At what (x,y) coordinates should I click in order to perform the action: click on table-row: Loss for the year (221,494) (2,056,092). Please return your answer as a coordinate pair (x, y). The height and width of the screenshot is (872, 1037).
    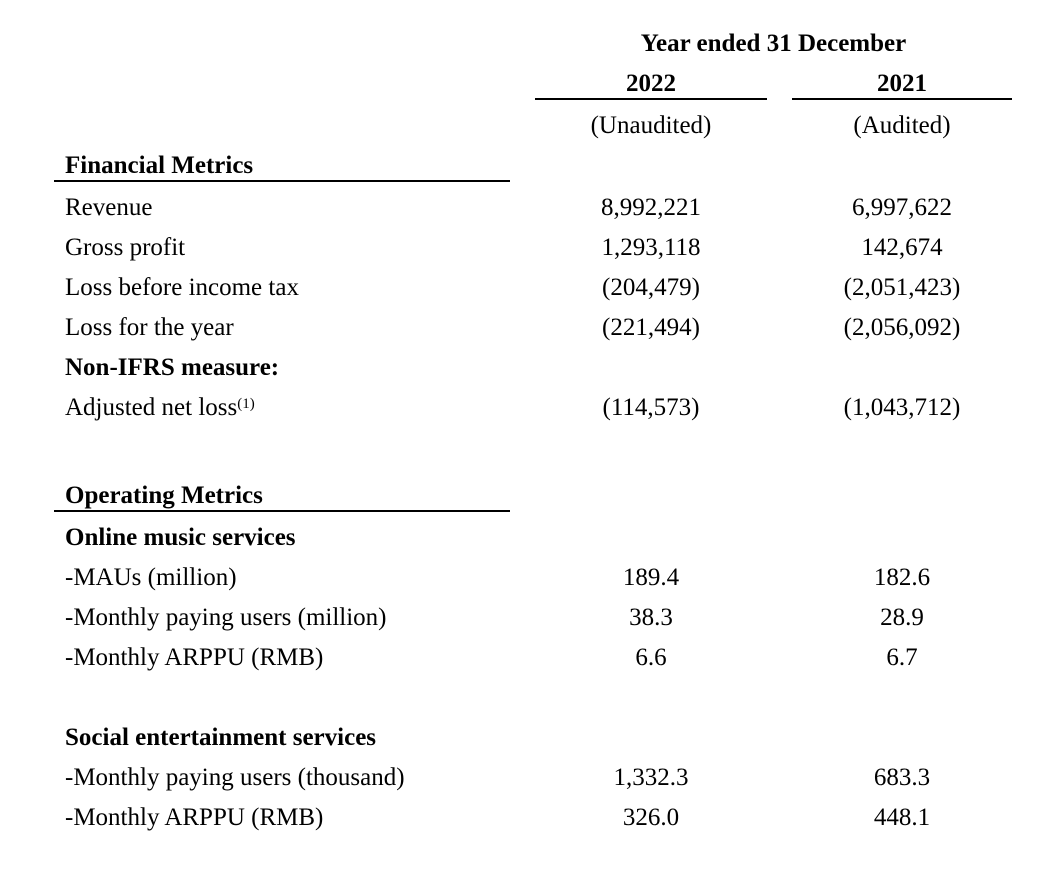
    Looking at the image, I should click on (533, 322).